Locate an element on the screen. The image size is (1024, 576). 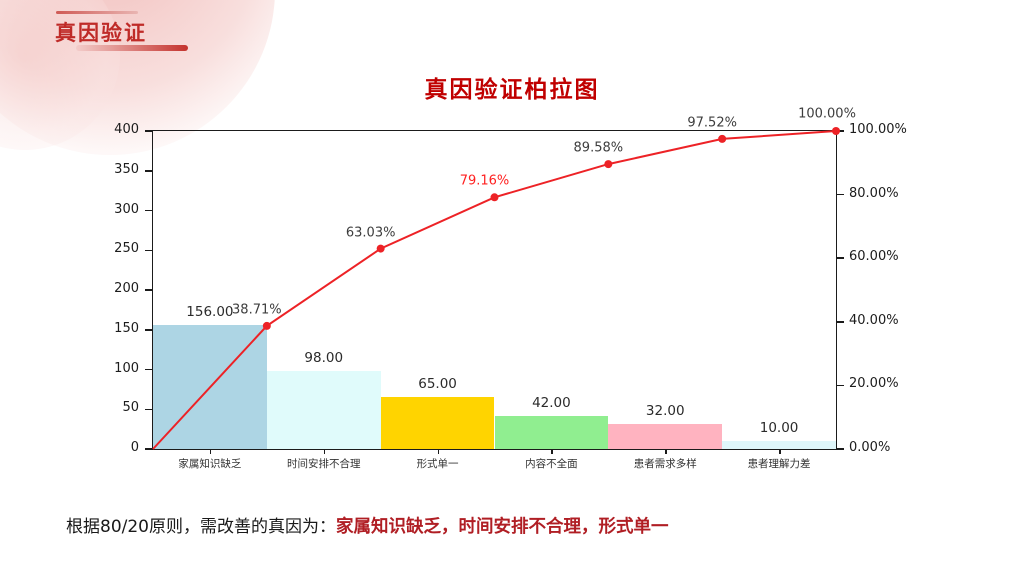
bar-内容不全面 is located at coordinates (551, 432).